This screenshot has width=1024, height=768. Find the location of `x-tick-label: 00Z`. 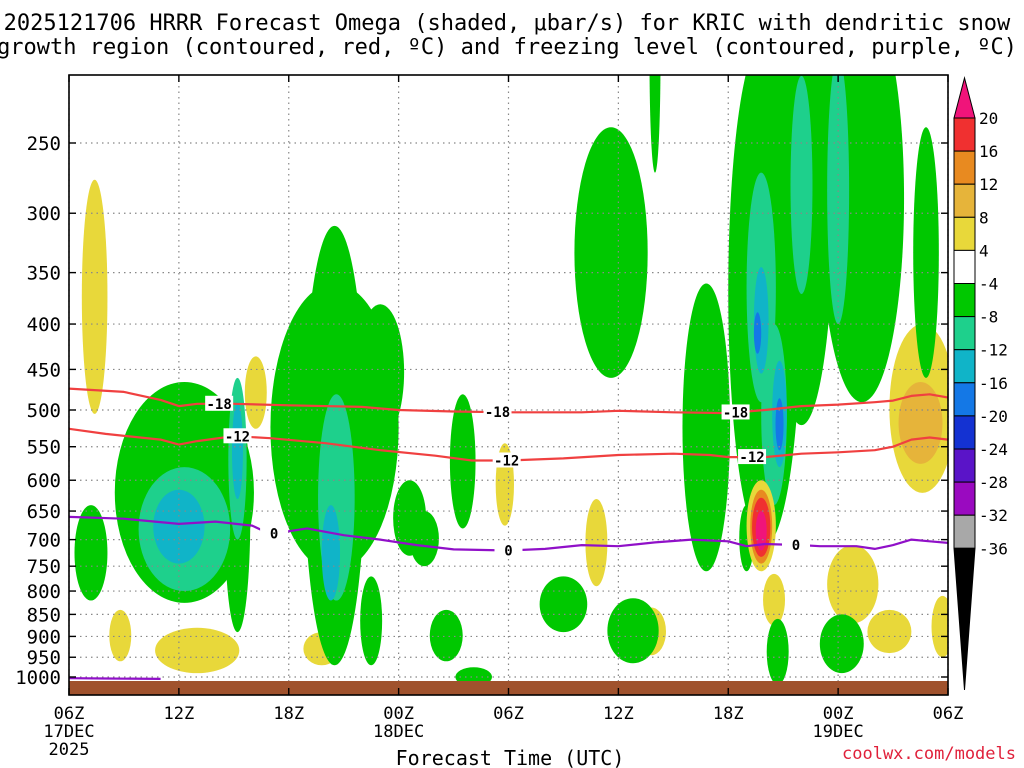

x-tick-label: 00Z is located at coordinates (398, 714).